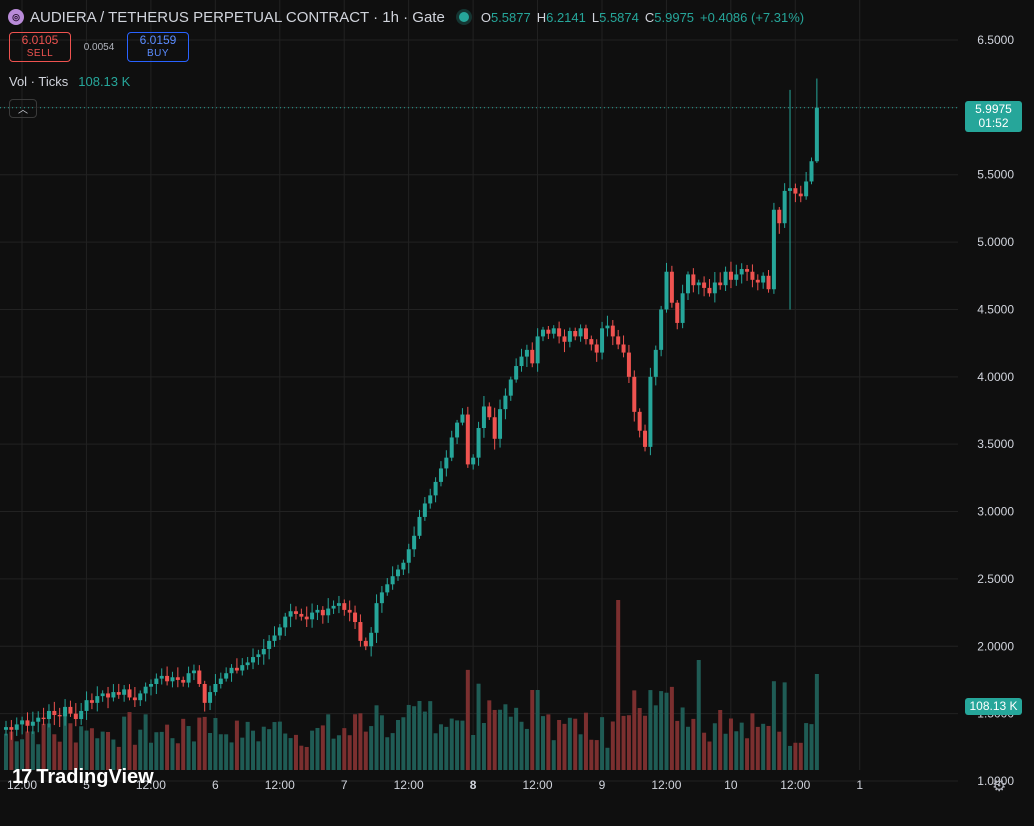 The height and width of the screenshot is (826, 1034). Describe the element at coordinates (16, 17) in the screenshot. I see `audiera-coin-icon: ◎` at that location.